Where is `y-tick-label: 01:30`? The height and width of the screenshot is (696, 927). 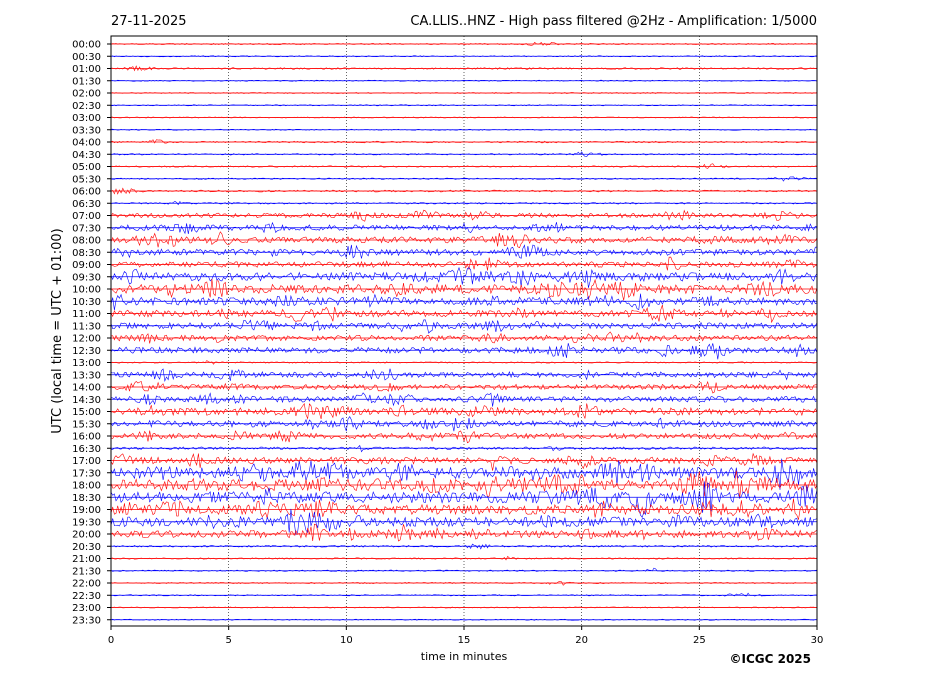 y-tick-label: 01:30 is located at coordinates (86, 81).